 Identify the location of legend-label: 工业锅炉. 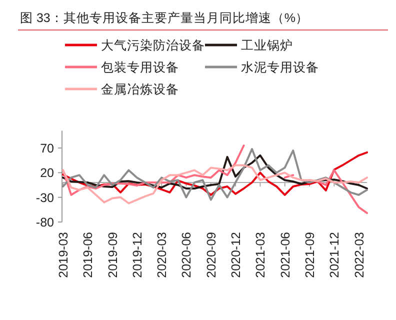
(267, 45).